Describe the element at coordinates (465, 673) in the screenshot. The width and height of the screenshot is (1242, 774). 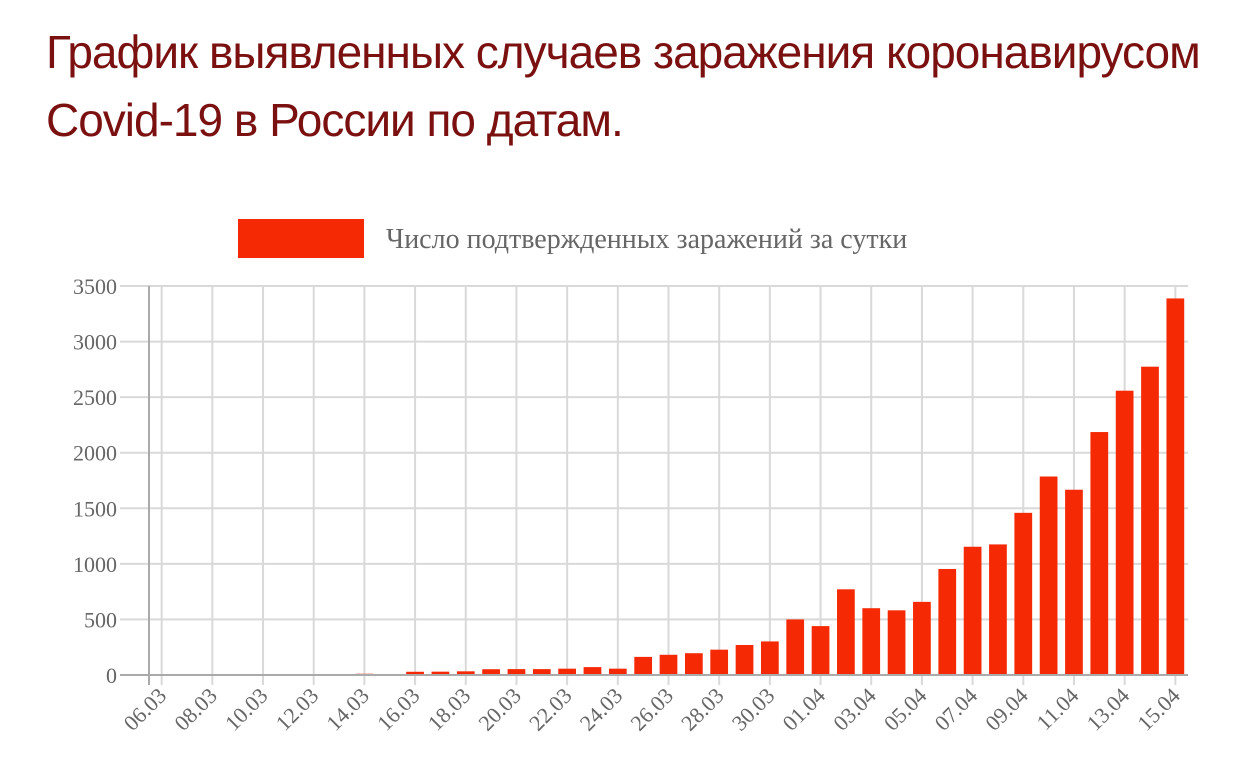
I see `bar-18.03` at that location.